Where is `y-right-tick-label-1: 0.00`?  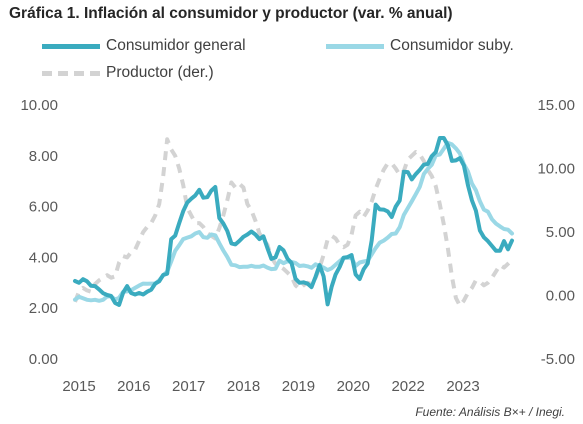 y-right-tick-label-1: 0.00 is located at coordinates (560, 296).